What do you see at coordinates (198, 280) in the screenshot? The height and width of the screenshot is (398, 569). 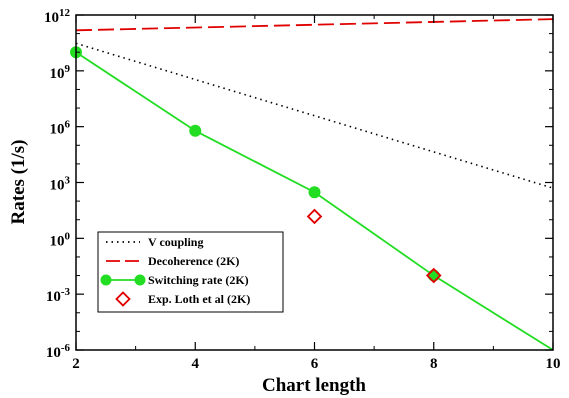 I see `legend-label: Switching rate (2K)` at bounding box center [198, 280].